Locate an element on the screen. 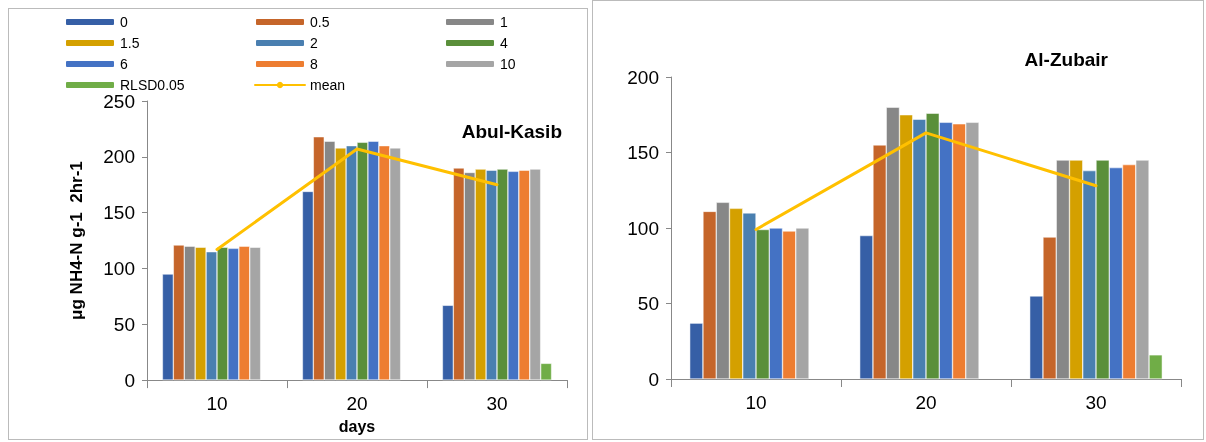 Image resolution: width=1206 pixels, height=442 pixels. legend-label: RLSD0.05 is located at coordinates (152, 85).